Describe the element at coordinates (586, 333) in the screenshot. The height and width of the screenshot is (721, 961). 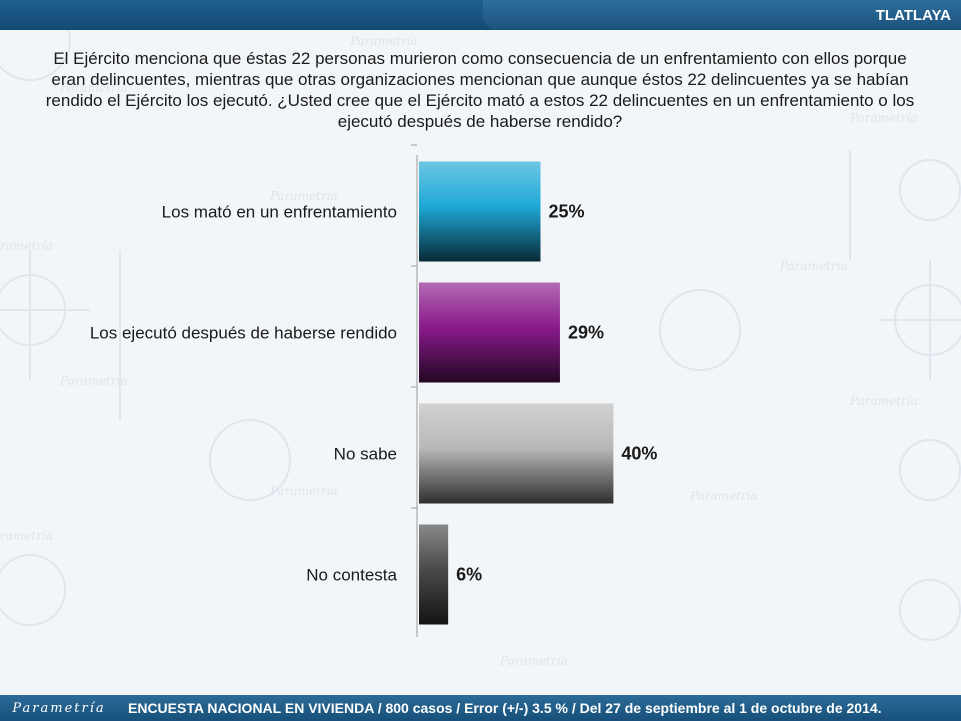
I see `data-label: 29%` at that location.